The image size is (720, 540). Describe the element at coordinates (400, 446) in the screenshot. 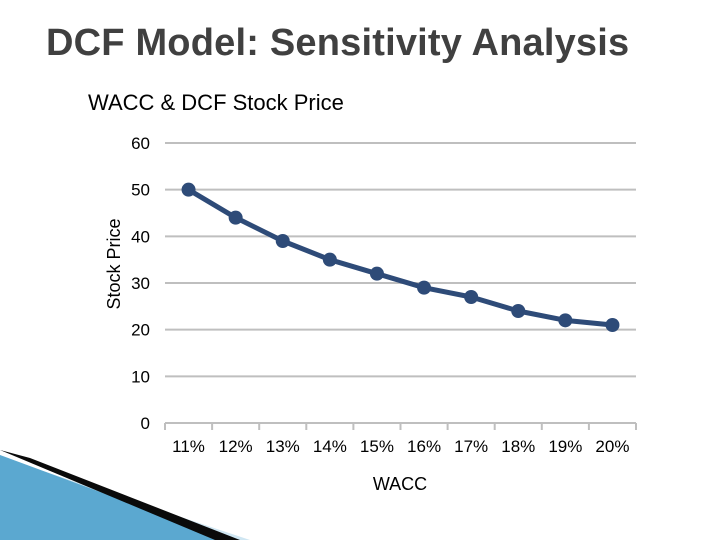

I see `x-tick-labels: 11% 12% 13% 14% 15% 16% 17% 18% 19% 20%` at that location.